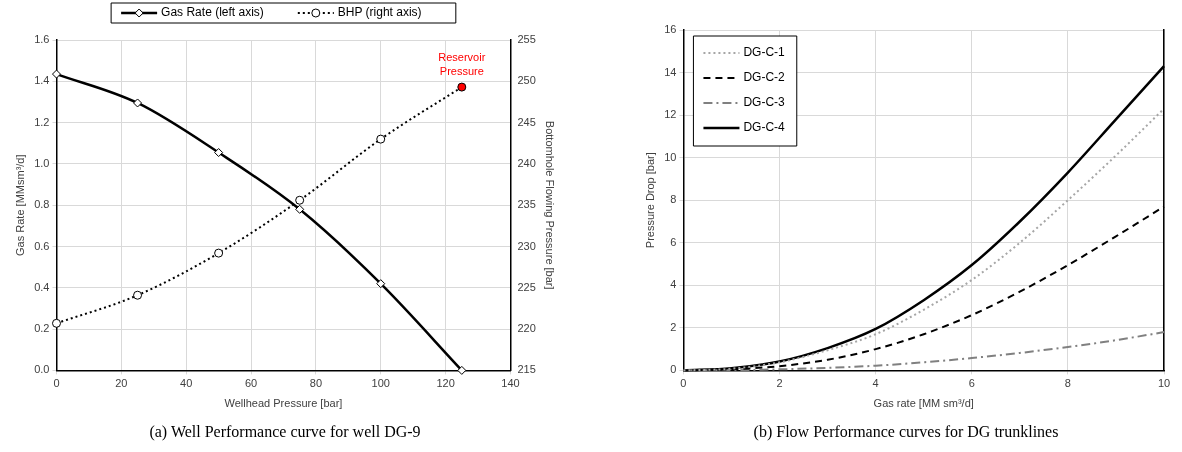  I want to click on x-tick-label: 40, so click(186, 383).